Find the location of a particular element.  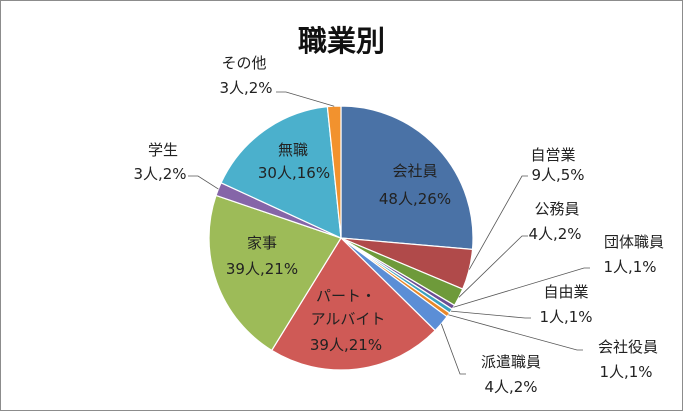

label-jieigyo-name: 自営業 is located at coordinates (552, 155).